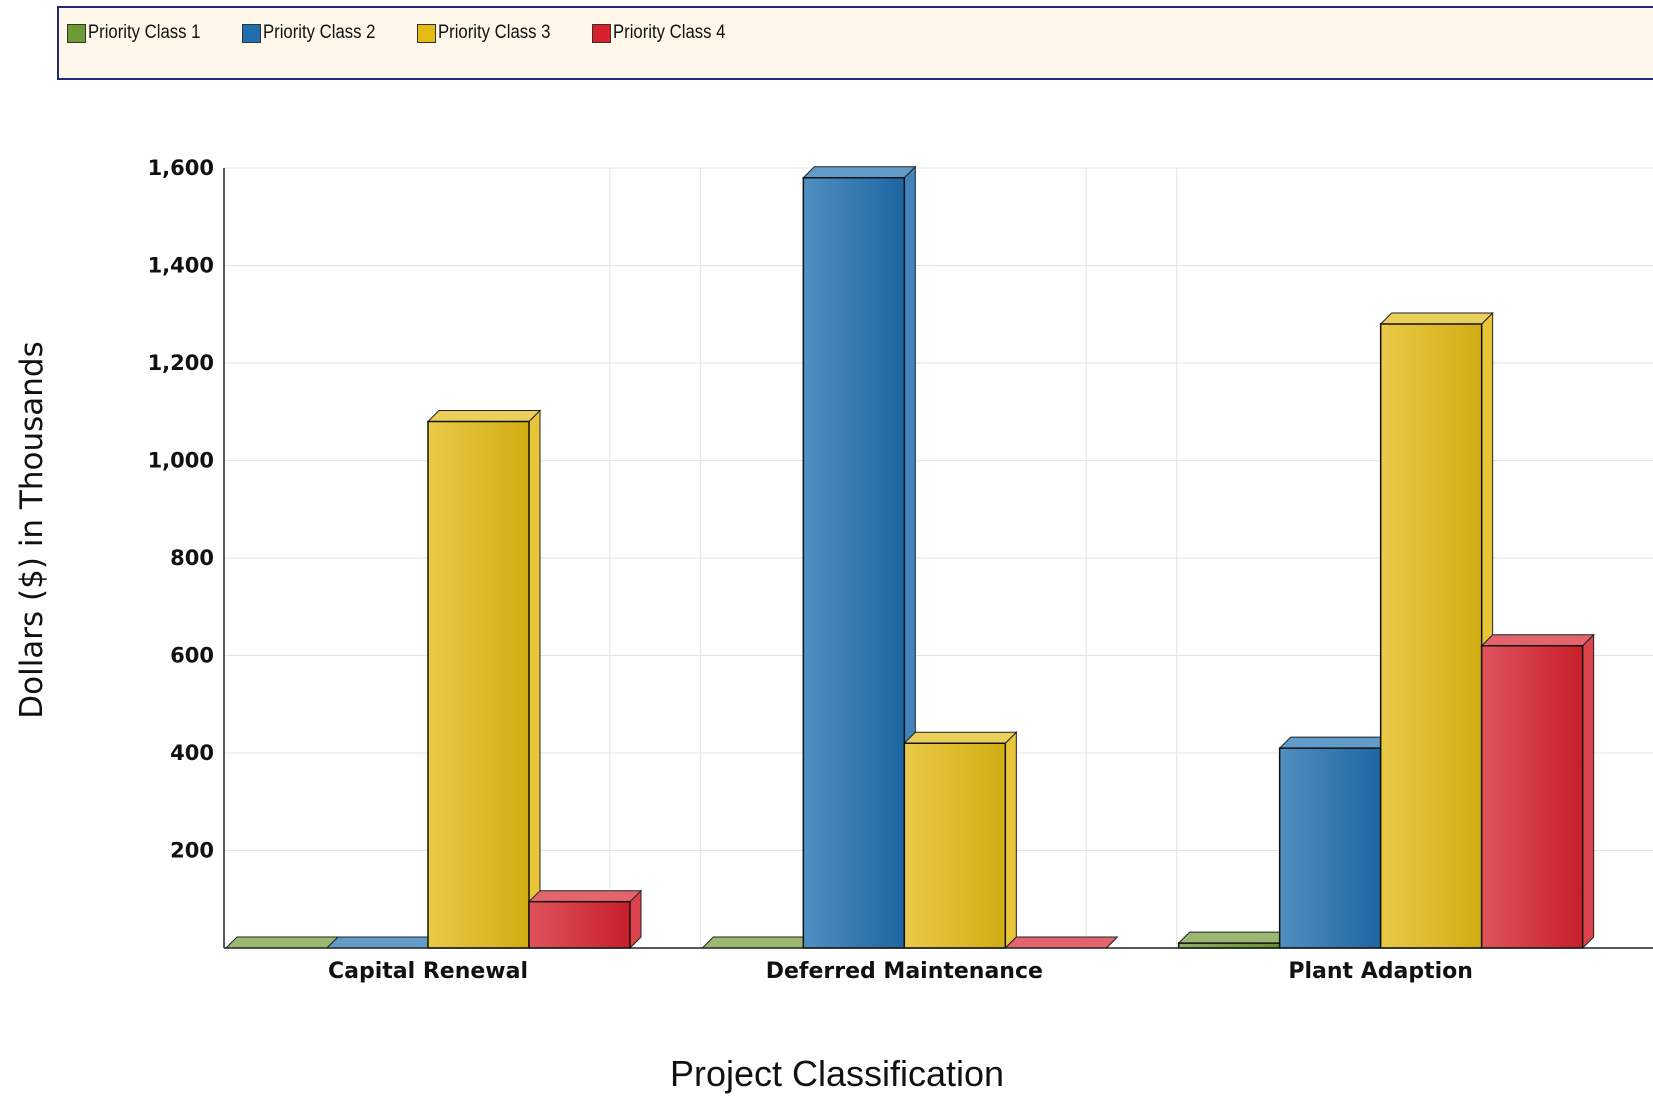 The image size is (1653, 1097). What do you see at coordinates (601, 33) in the screenshot?
I see `legend-swatch-red` at bounding box center [601, 33].